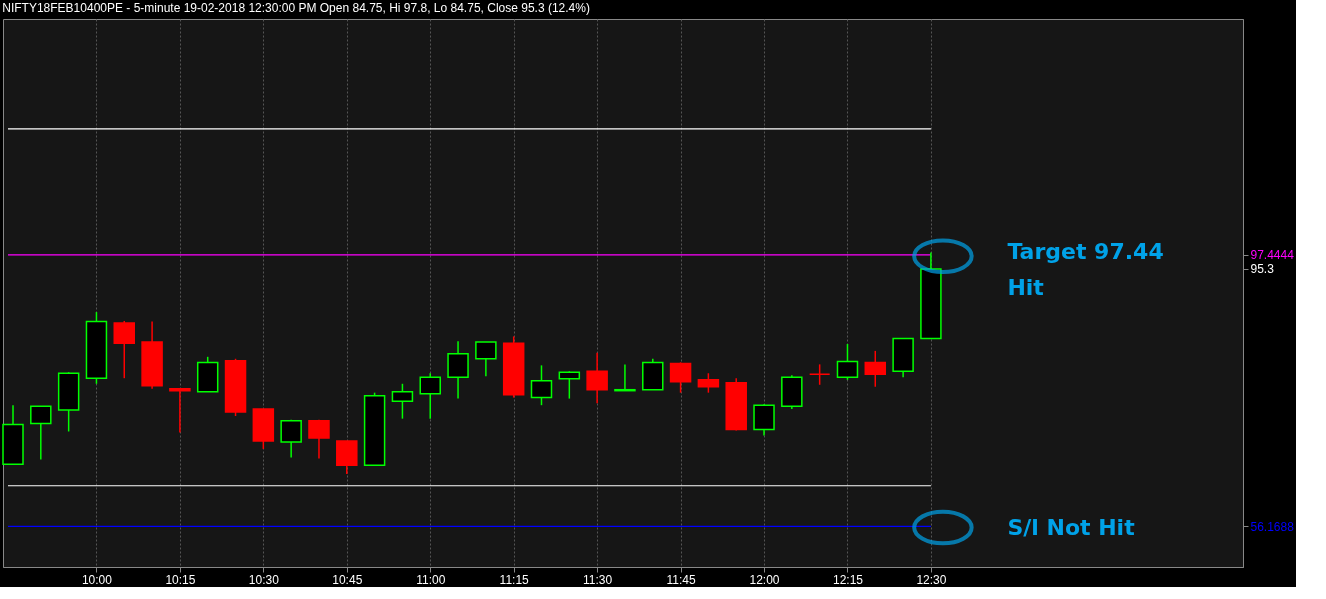 The width and height of the screenshot is (1326, 599). I want to click on x-tick-label: 11:00, so click(431, 579).